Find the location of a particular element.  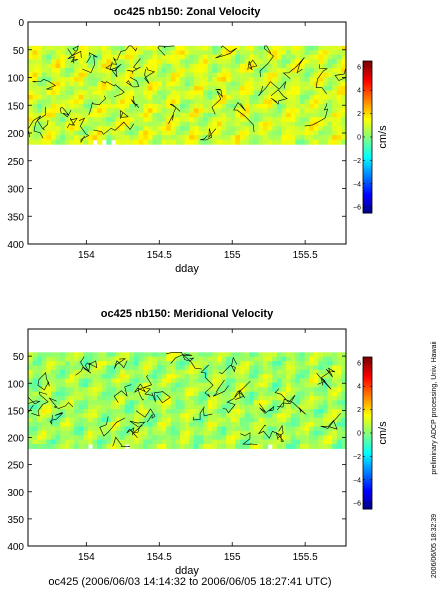

side-note-timestamp: 2006/06/05 18:32:39 is located at coordinates (434, 546).